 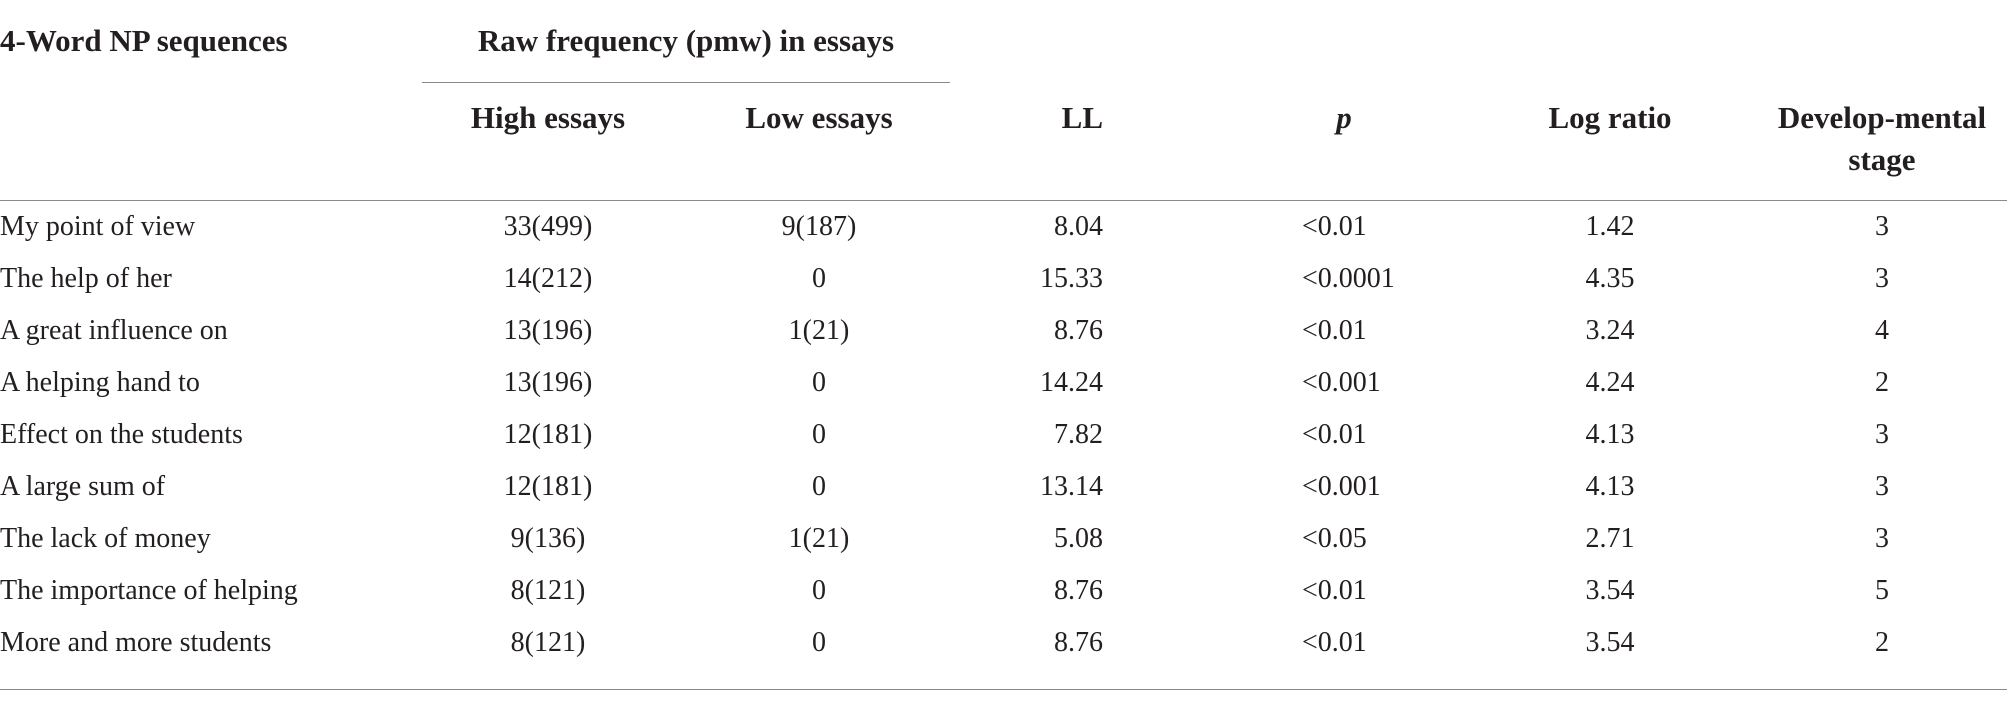 I want to click on table-cell: 5, so click(x=1882, y=590).